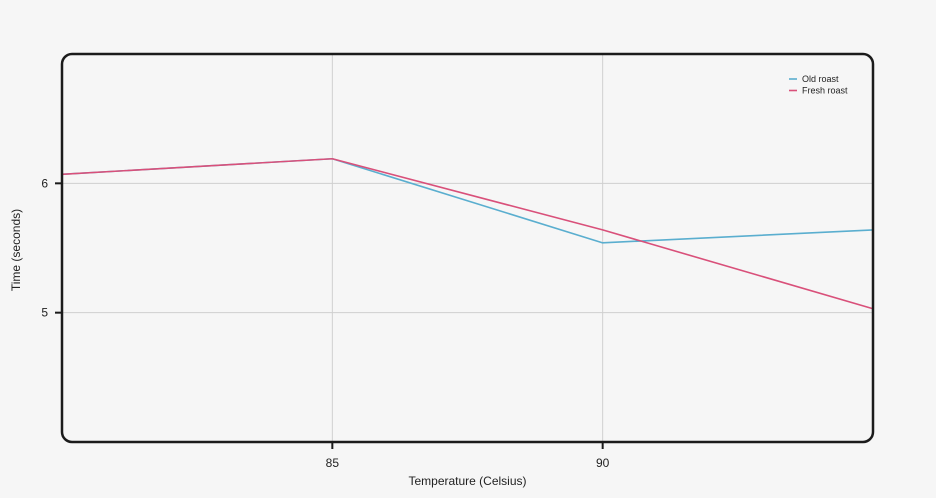  What do you see at coordinates (333, 463) in the screenshot?
I see `x-tick-label: 85` at bounding box center [333, 463].